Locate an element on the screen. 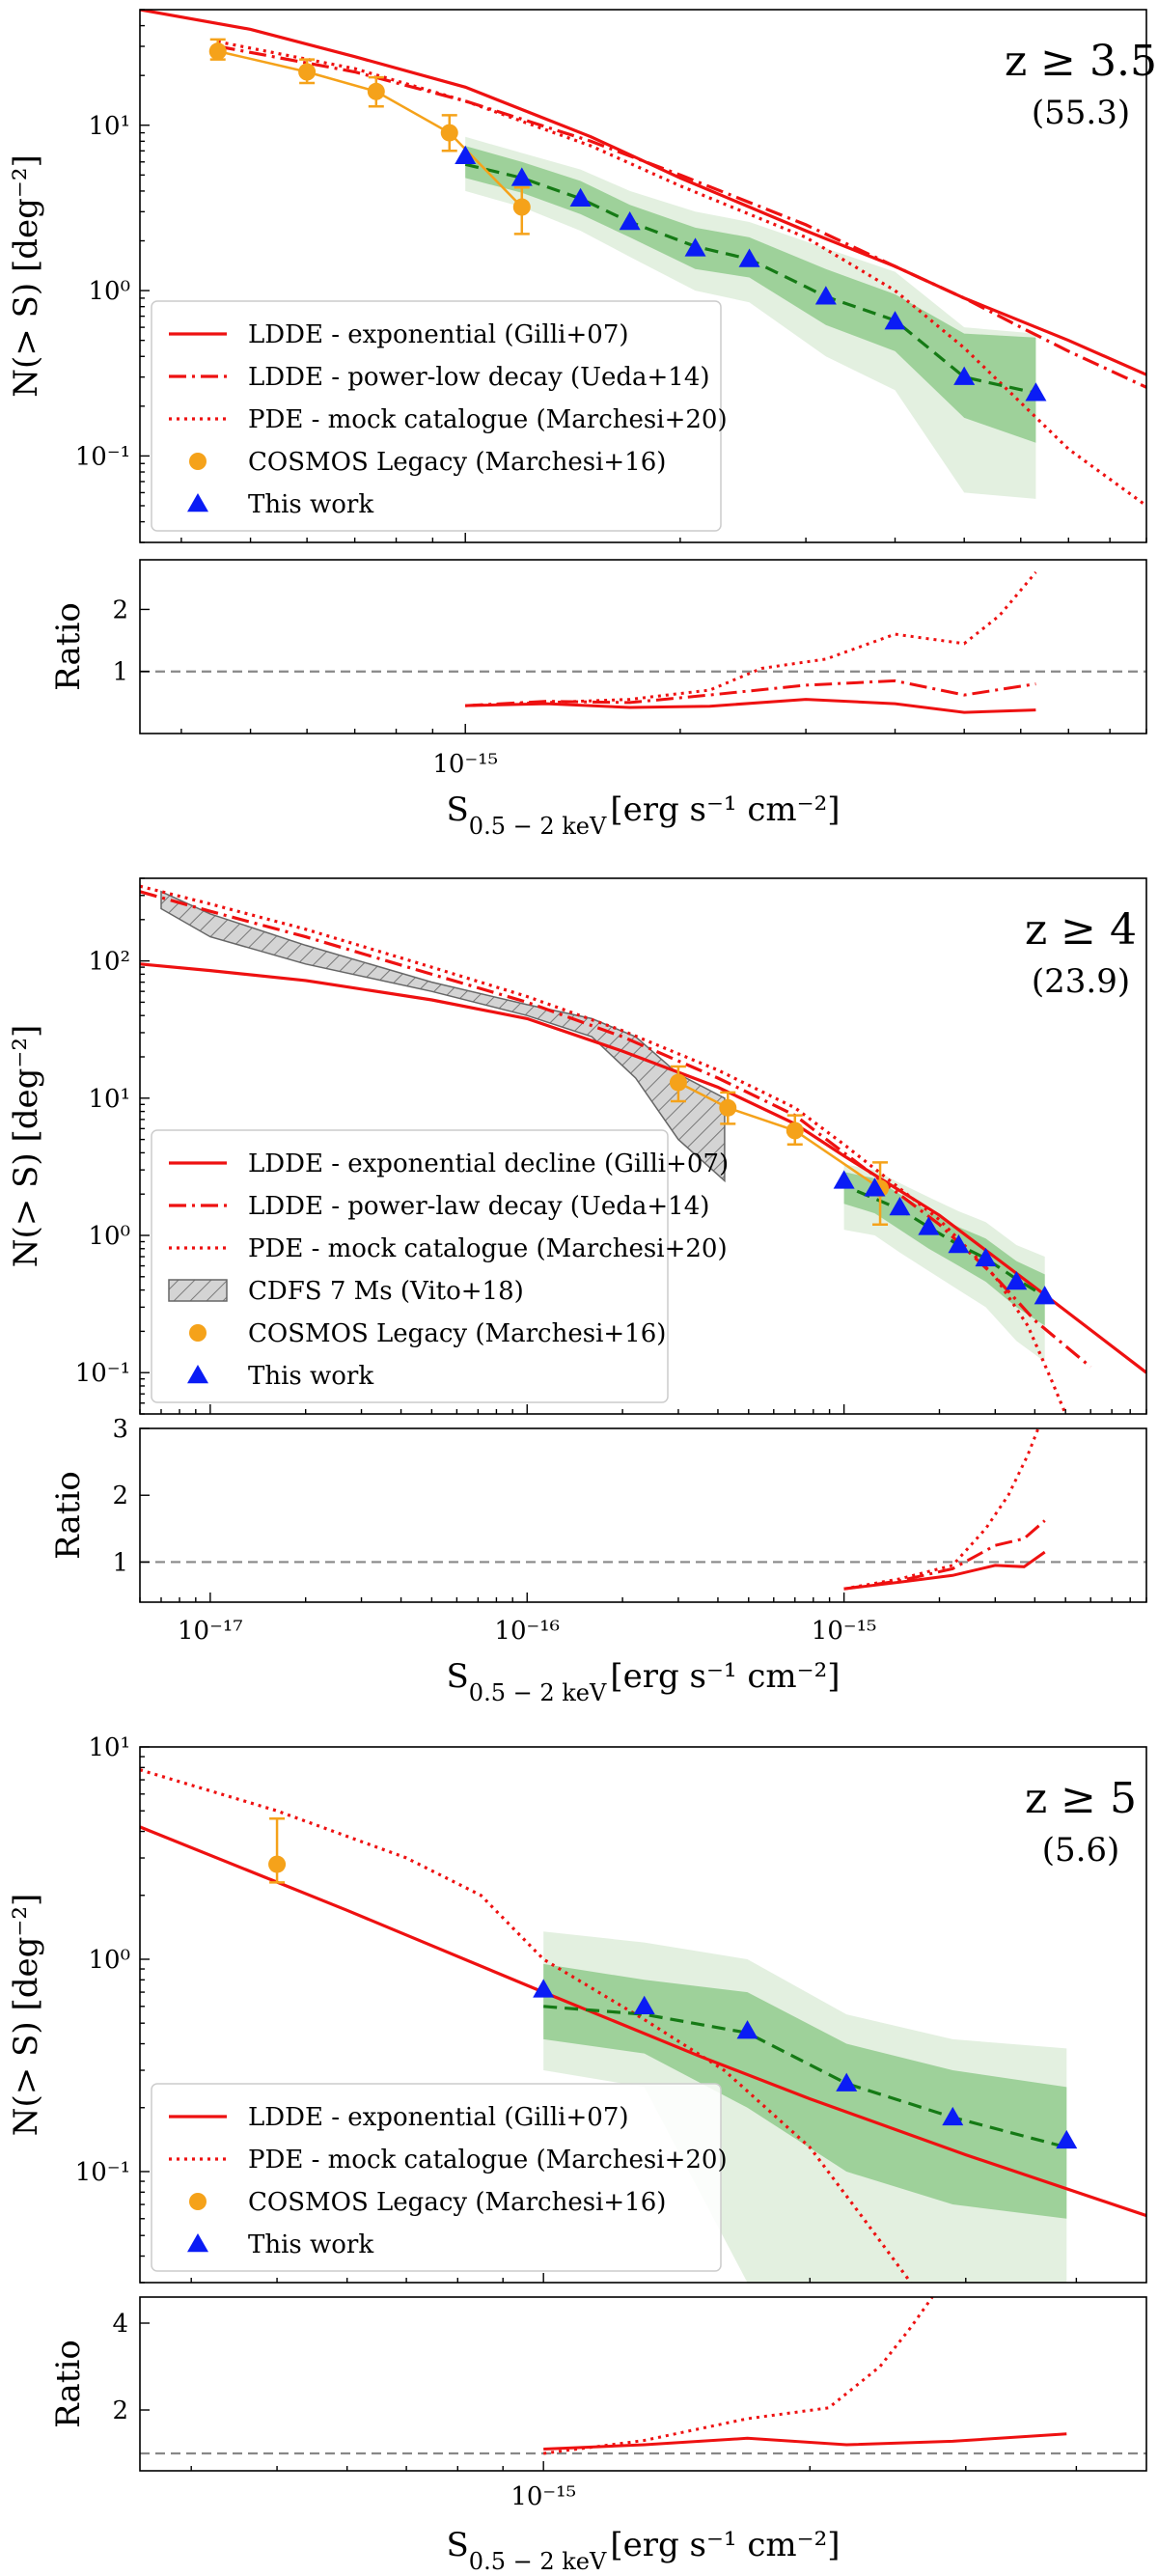  ratio-panel: 1 2 Ratio is located at coordinates (598, 646).